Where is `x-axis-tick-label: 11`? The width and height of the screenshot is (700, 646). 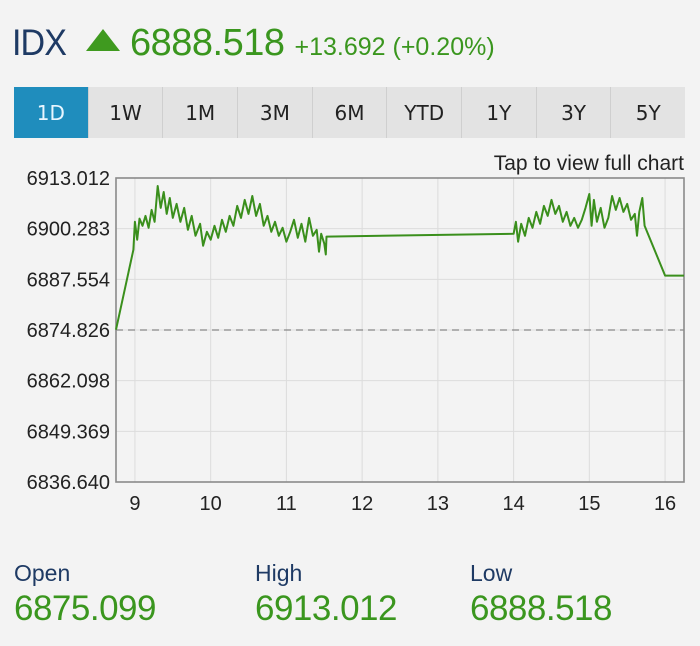
x-axis-tick-label: 11 is located at coordinates (286, 504).